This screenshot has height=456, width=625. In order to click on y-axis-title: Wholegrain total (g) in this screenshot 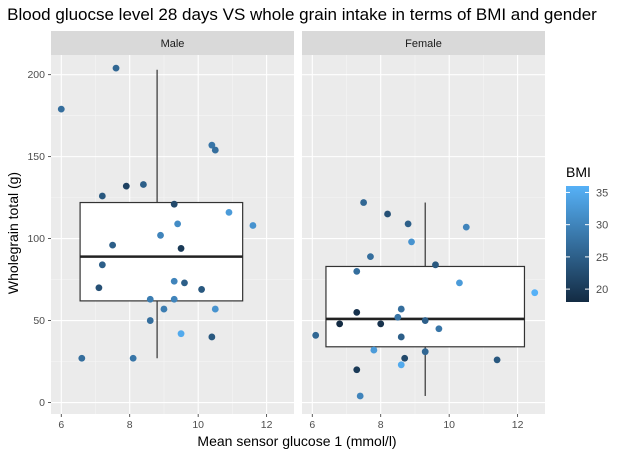, I will do `click(13, 233)`.